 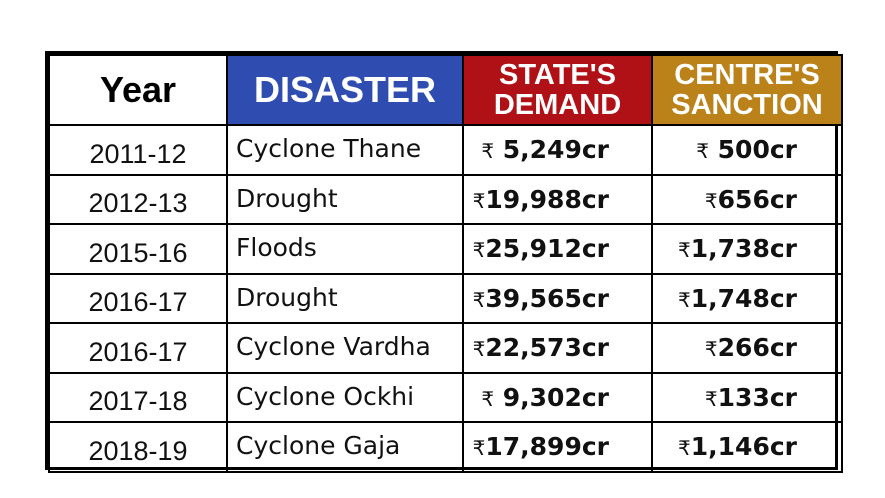 I want to click on centre-sanction-cell: ₹133cr, so click(x=747, y=397).